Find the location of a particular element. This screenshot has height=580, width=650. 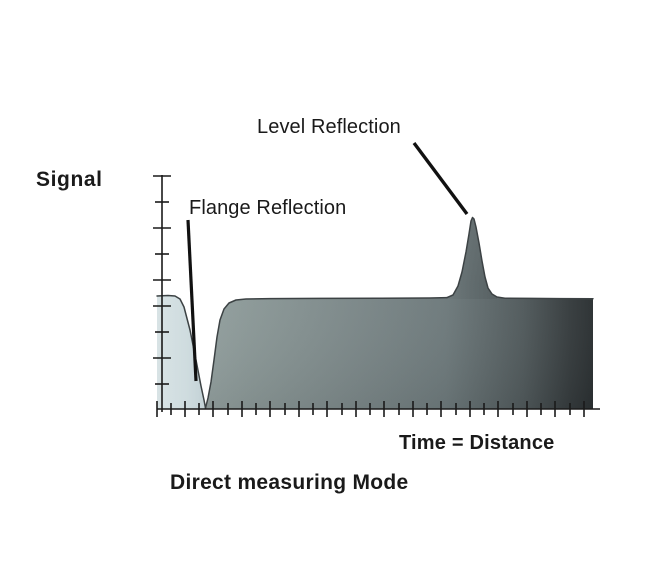

x-axis-ticks is located at coordinates (370, 409).